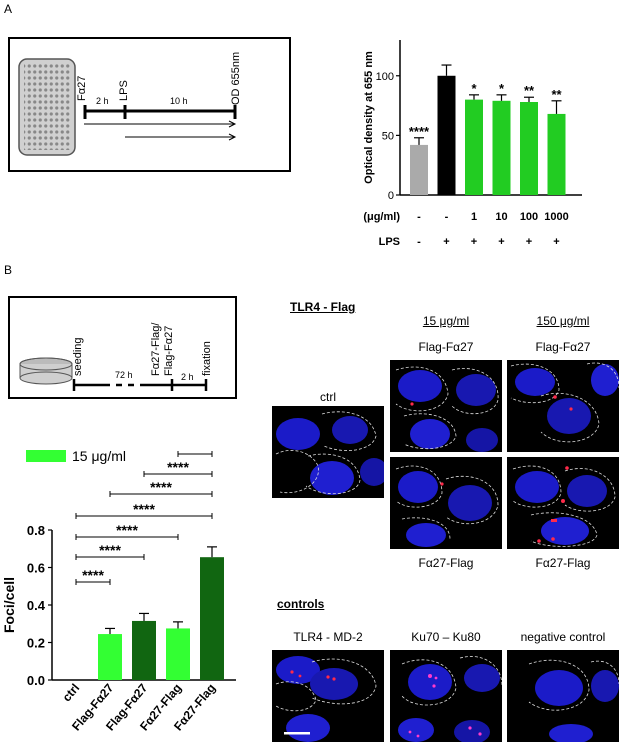 This screenshot has width=622, height=750. Describe the element at coordinates (529, 217) in the screenshot. I see `chart-a-row1-value: 100` at that location.